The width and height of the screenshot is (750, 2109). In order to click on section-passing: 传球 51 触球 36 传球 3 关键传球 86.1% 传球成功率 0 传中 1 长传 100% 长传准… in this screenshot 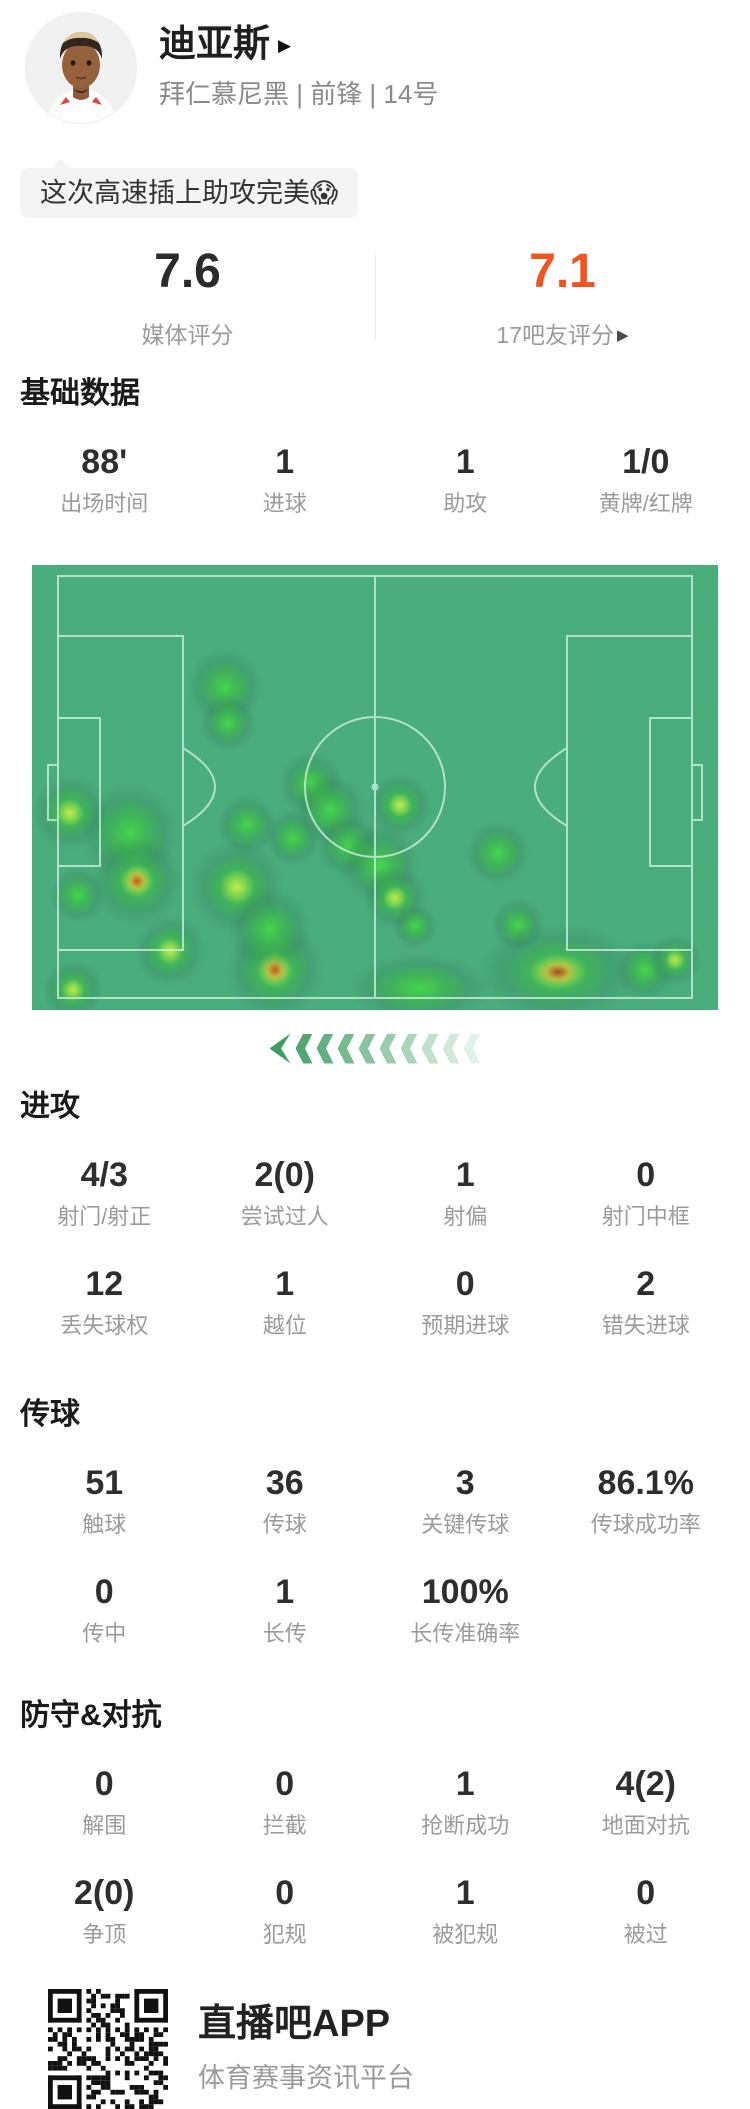, I will do `click(375, 1521)`.